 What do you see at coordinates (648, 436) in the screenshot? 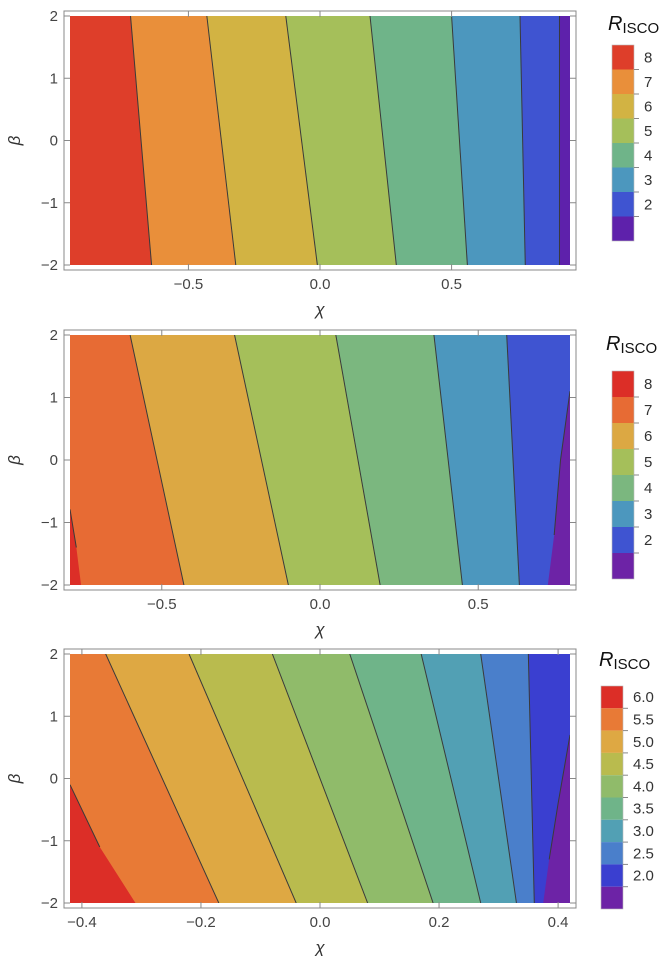
I see `legend-label: 6` at bounding box center [648, 436].